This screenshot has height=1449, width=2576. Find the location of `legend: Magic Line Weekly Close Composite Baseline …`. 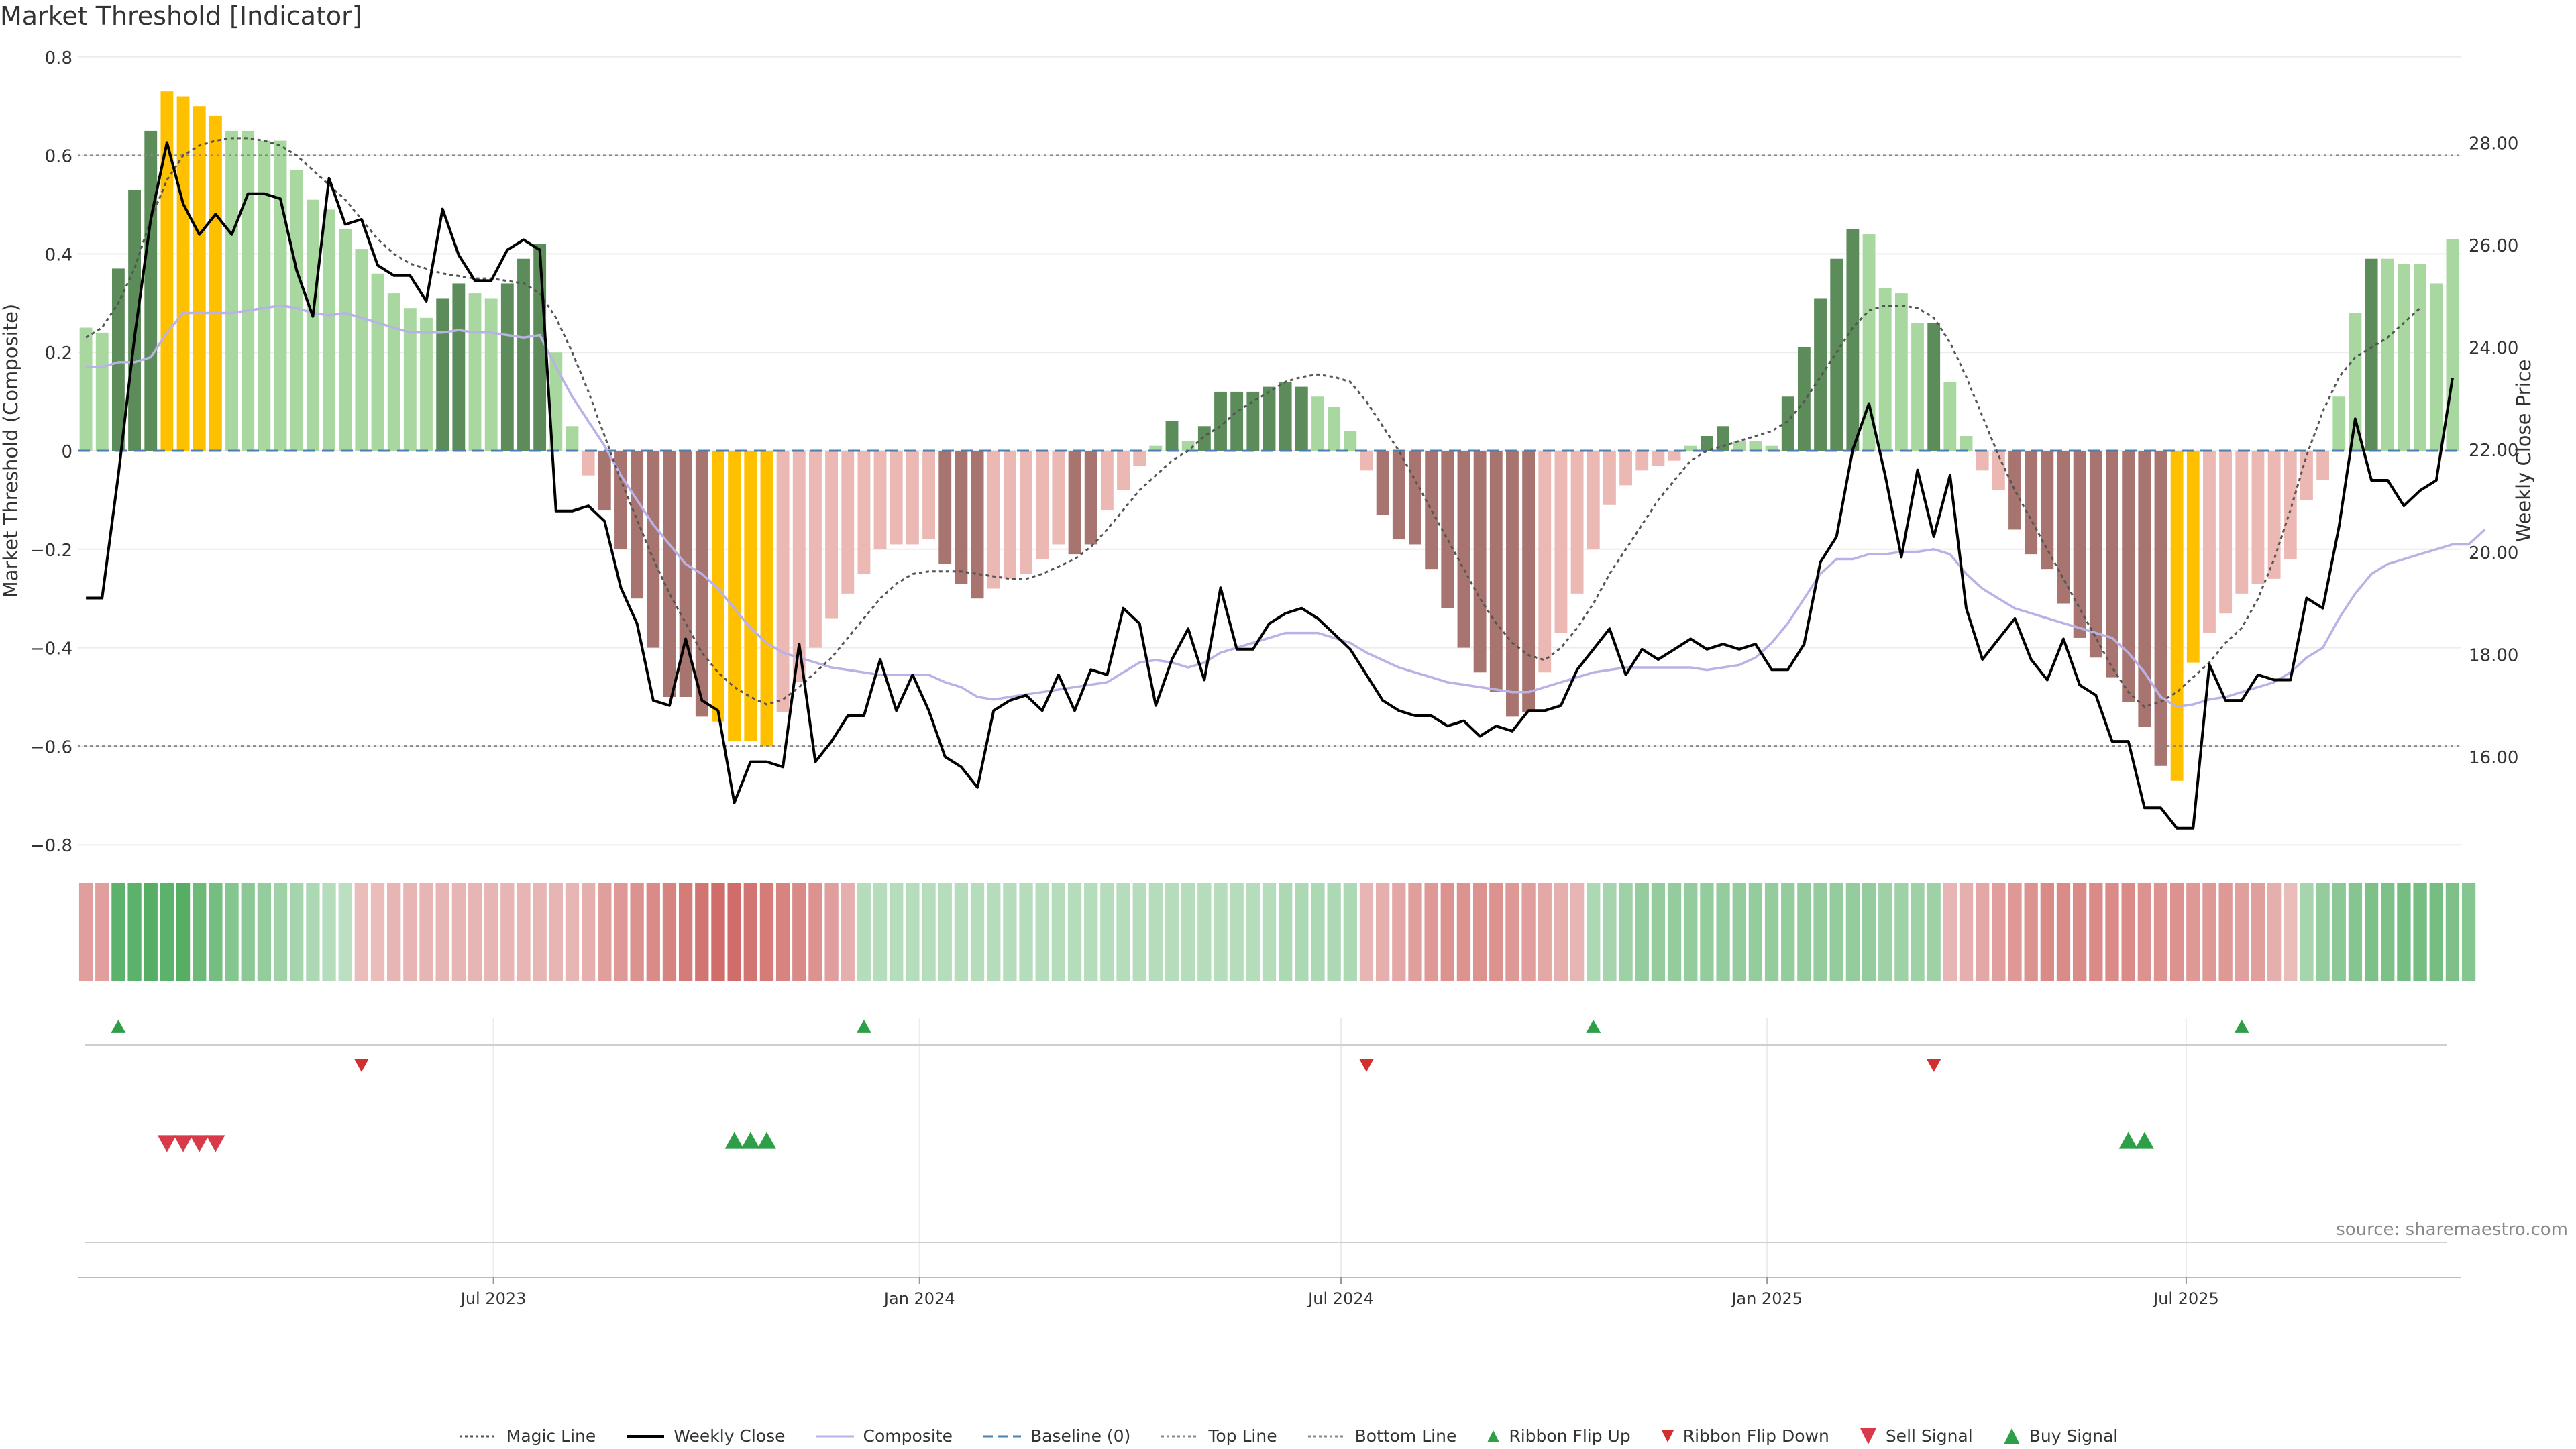

legend: Magic Line Weekly Close Composite Baseline … is located at coordinates (1288, 1436).